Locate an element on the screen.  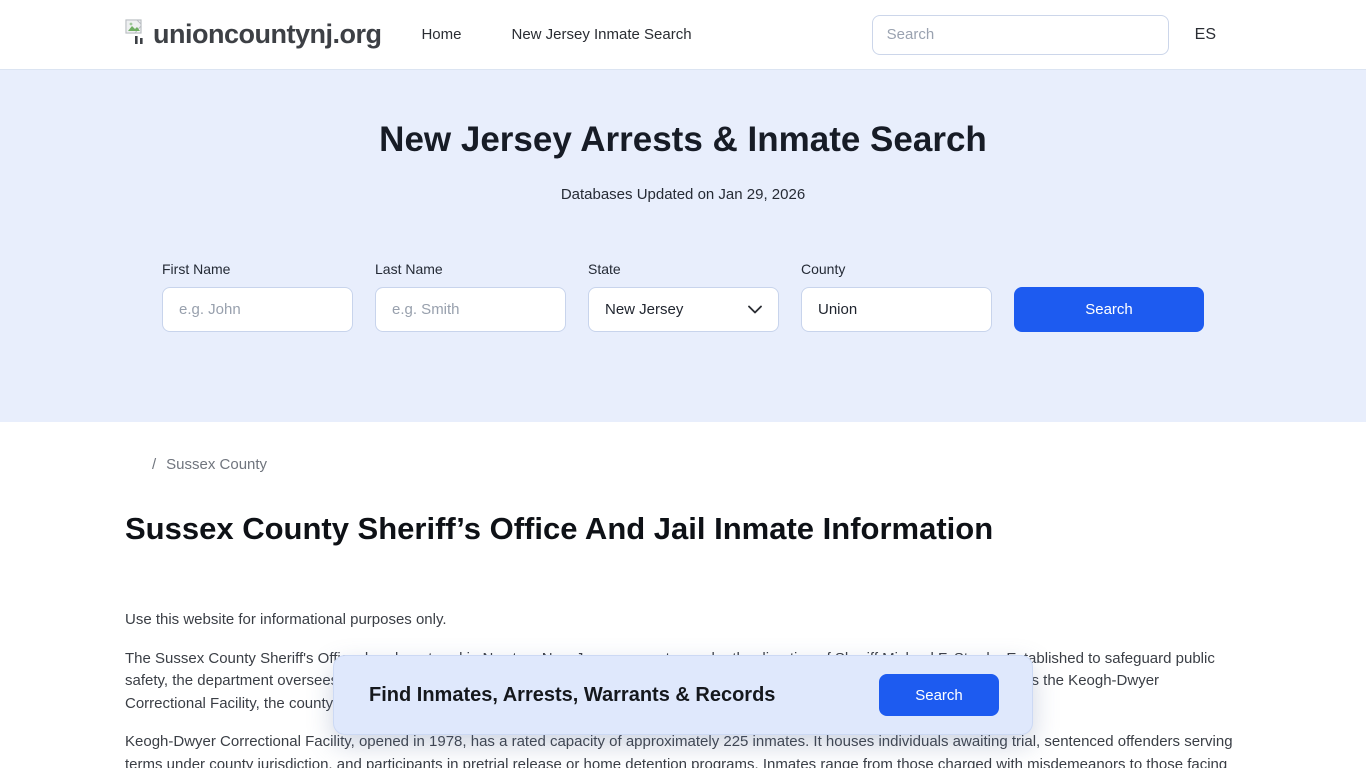
first-name-field-group: First Name is located at coordinates (257, 296).